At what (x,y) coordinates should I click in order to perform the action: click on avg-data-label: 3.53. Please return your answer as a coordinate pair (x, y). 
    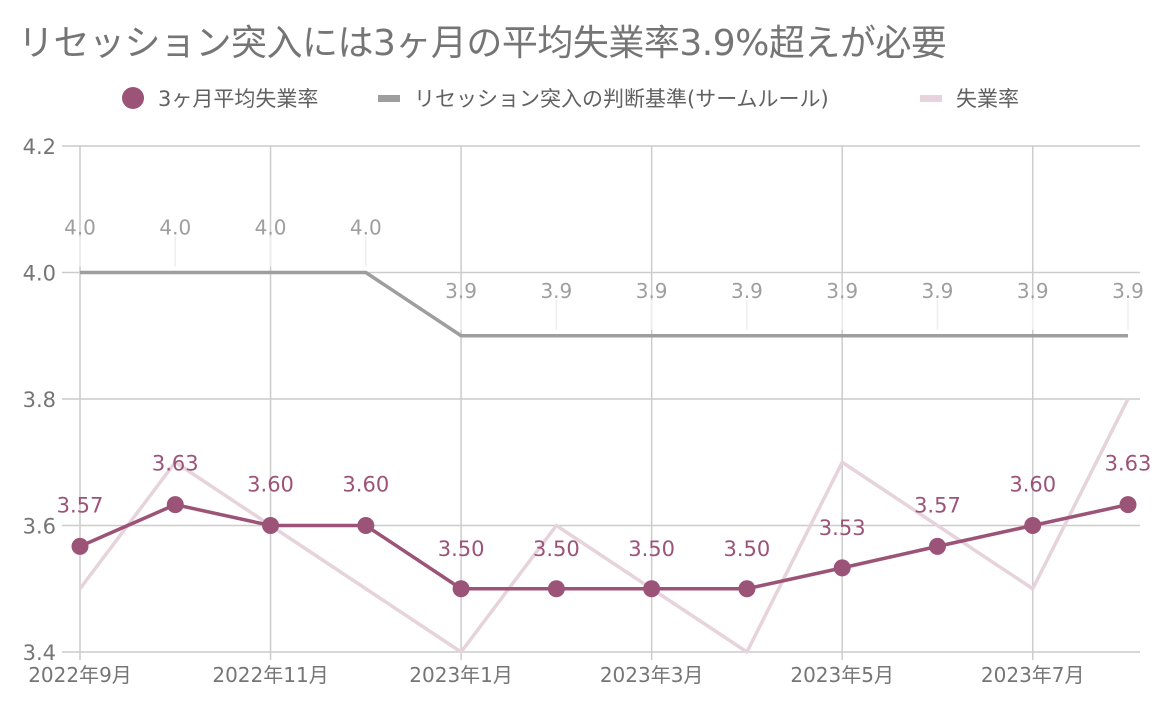
    Looking at the image, I should click on (842, 528).